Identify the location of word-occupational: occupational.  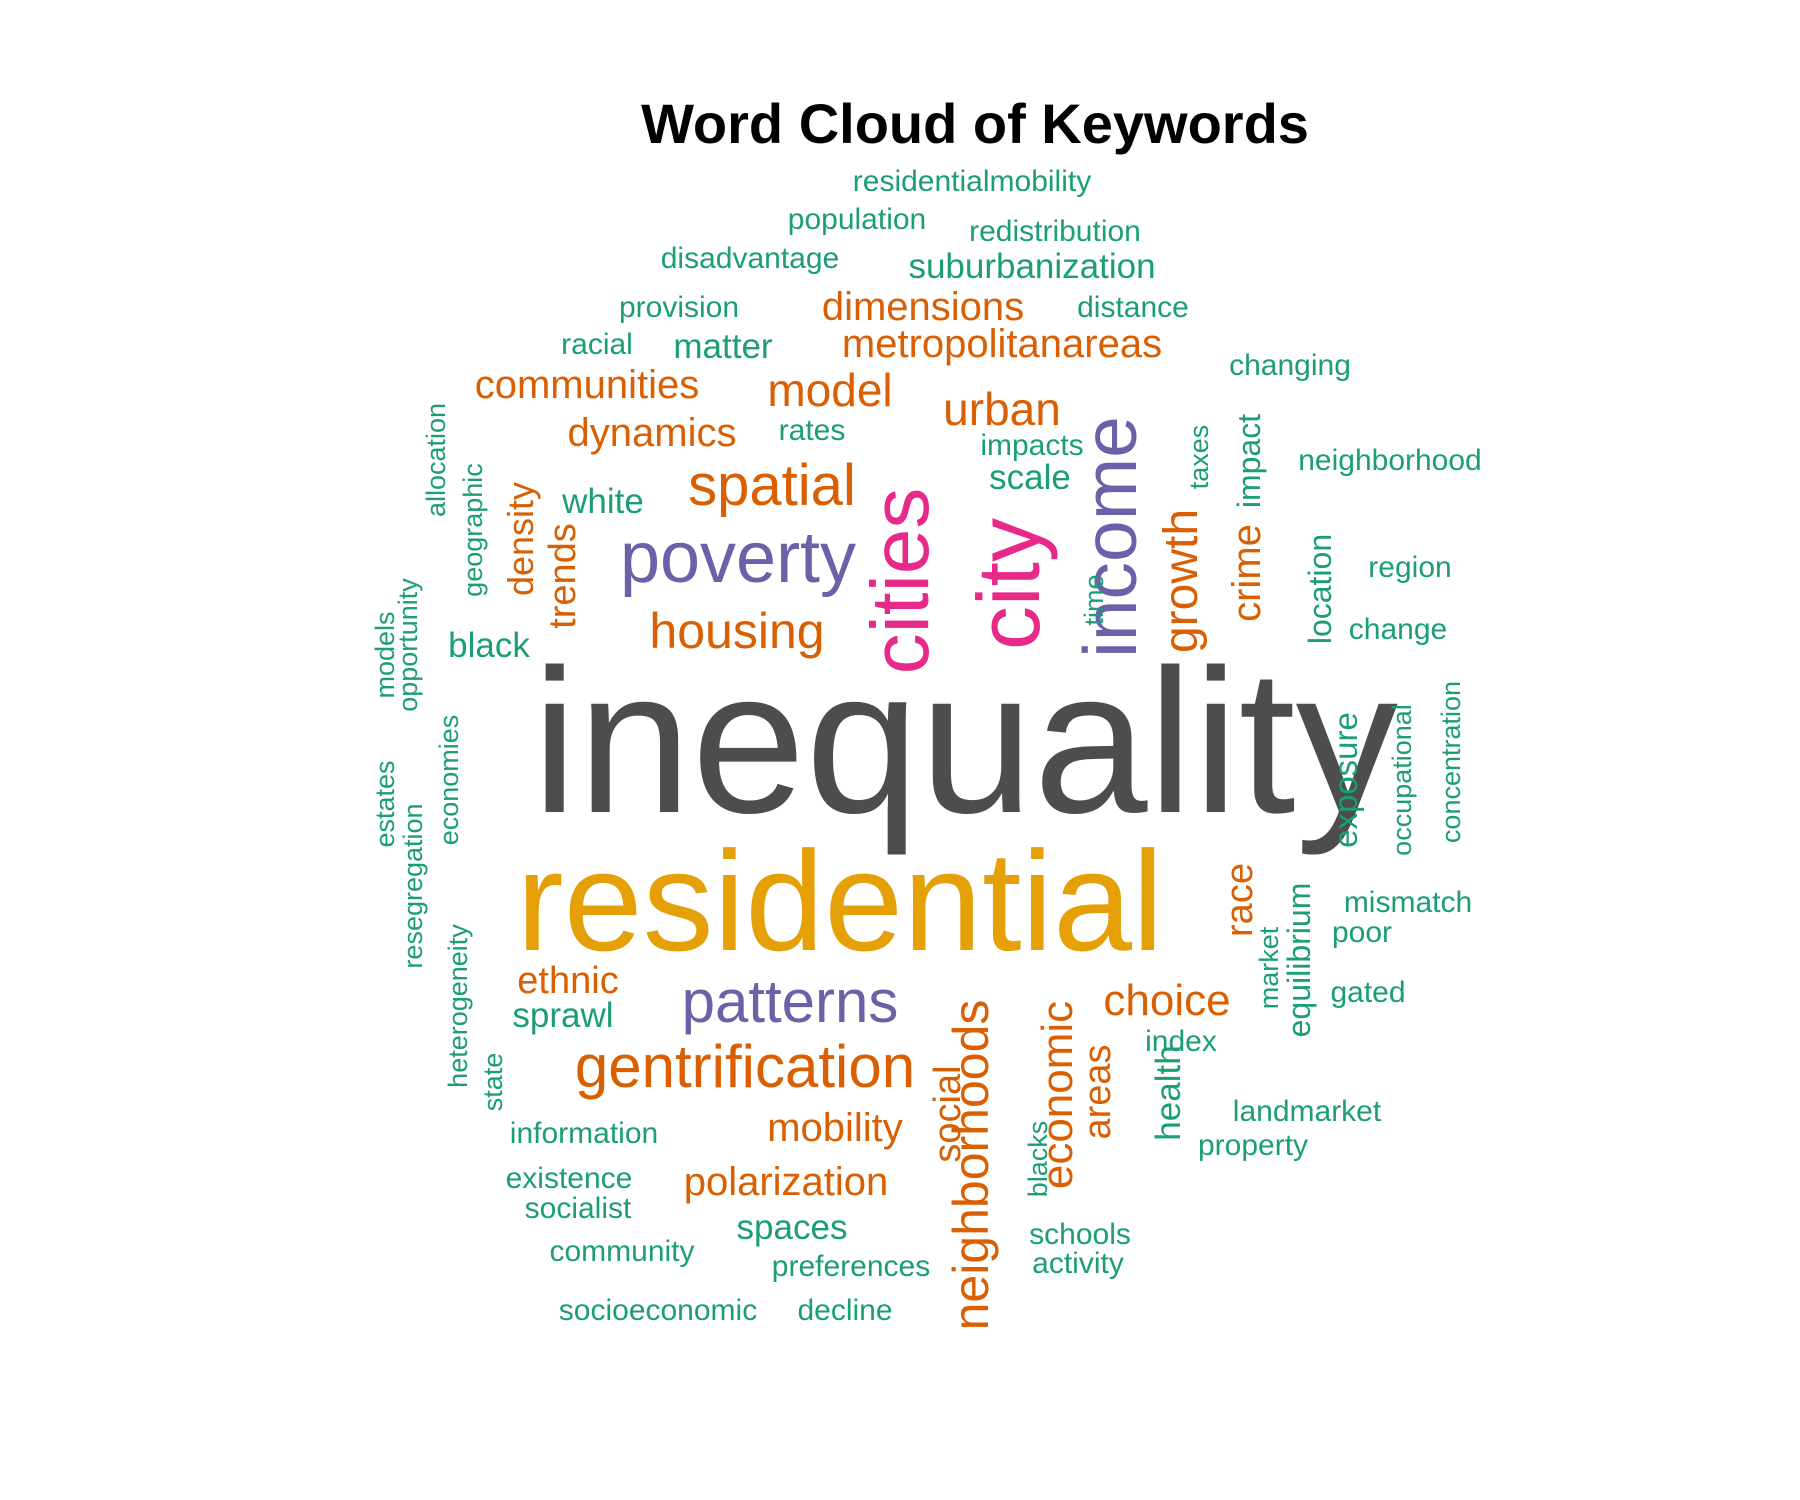
(1402, 780).